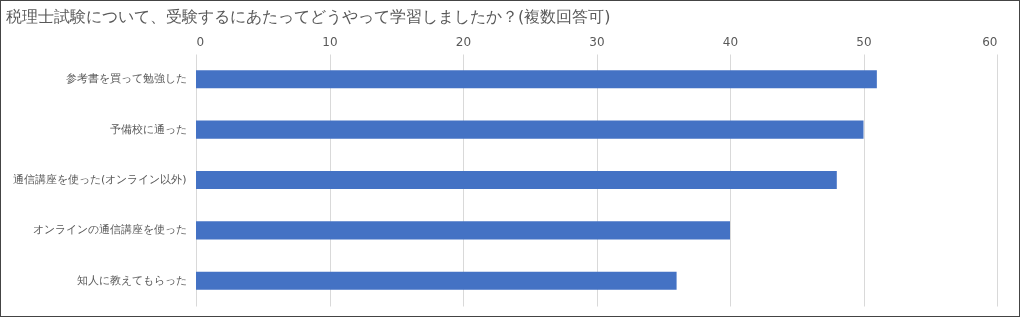 This screenshot has width=1024, height=321. I want to click on y-tick-label: オンラインの通信講座を使った, so click(109, 230).